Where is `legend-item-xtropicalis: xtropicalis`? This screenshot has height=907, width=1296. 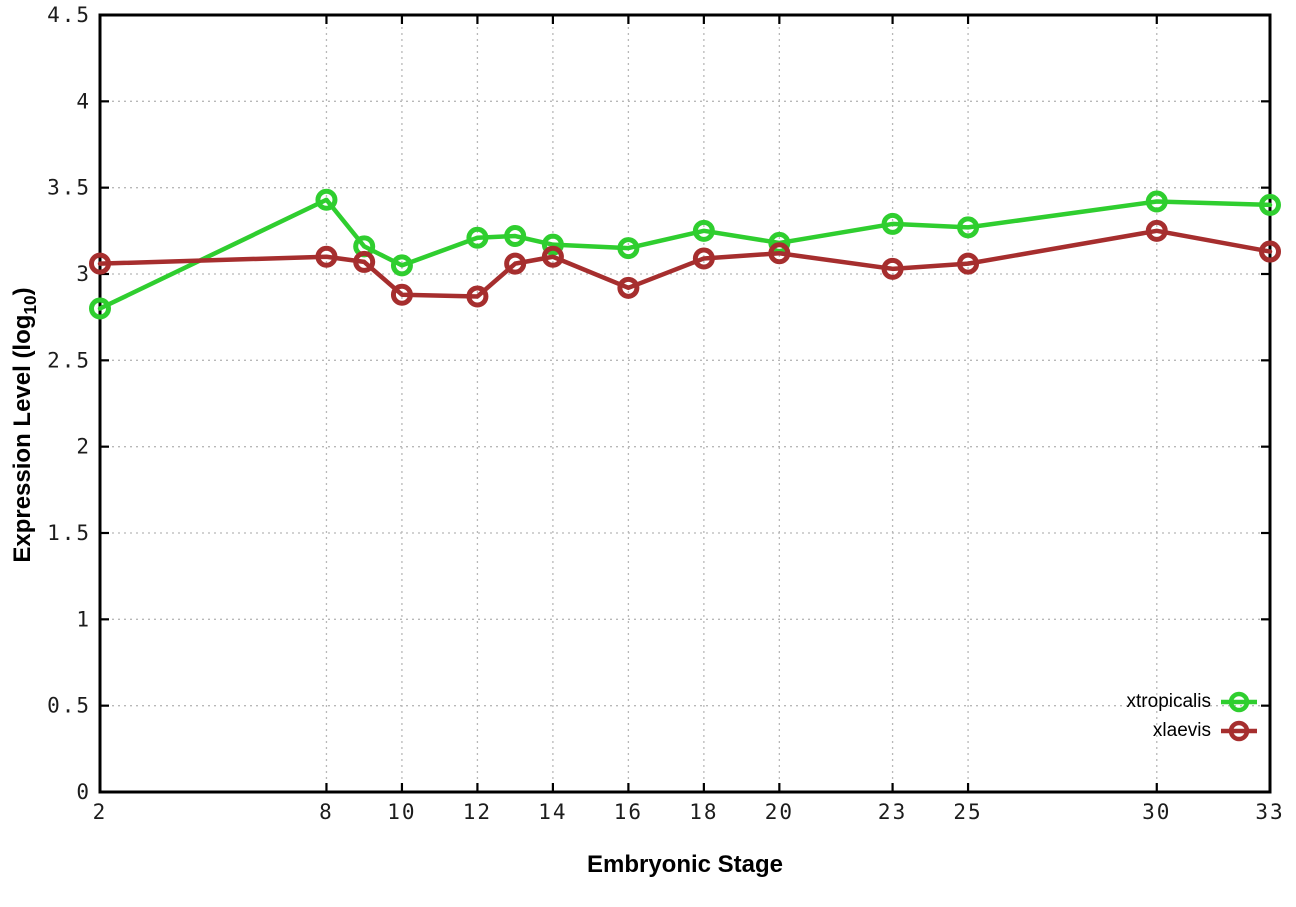
legend-item-xtropicalis: xtropicalis is located at coordinates (1192, 701).